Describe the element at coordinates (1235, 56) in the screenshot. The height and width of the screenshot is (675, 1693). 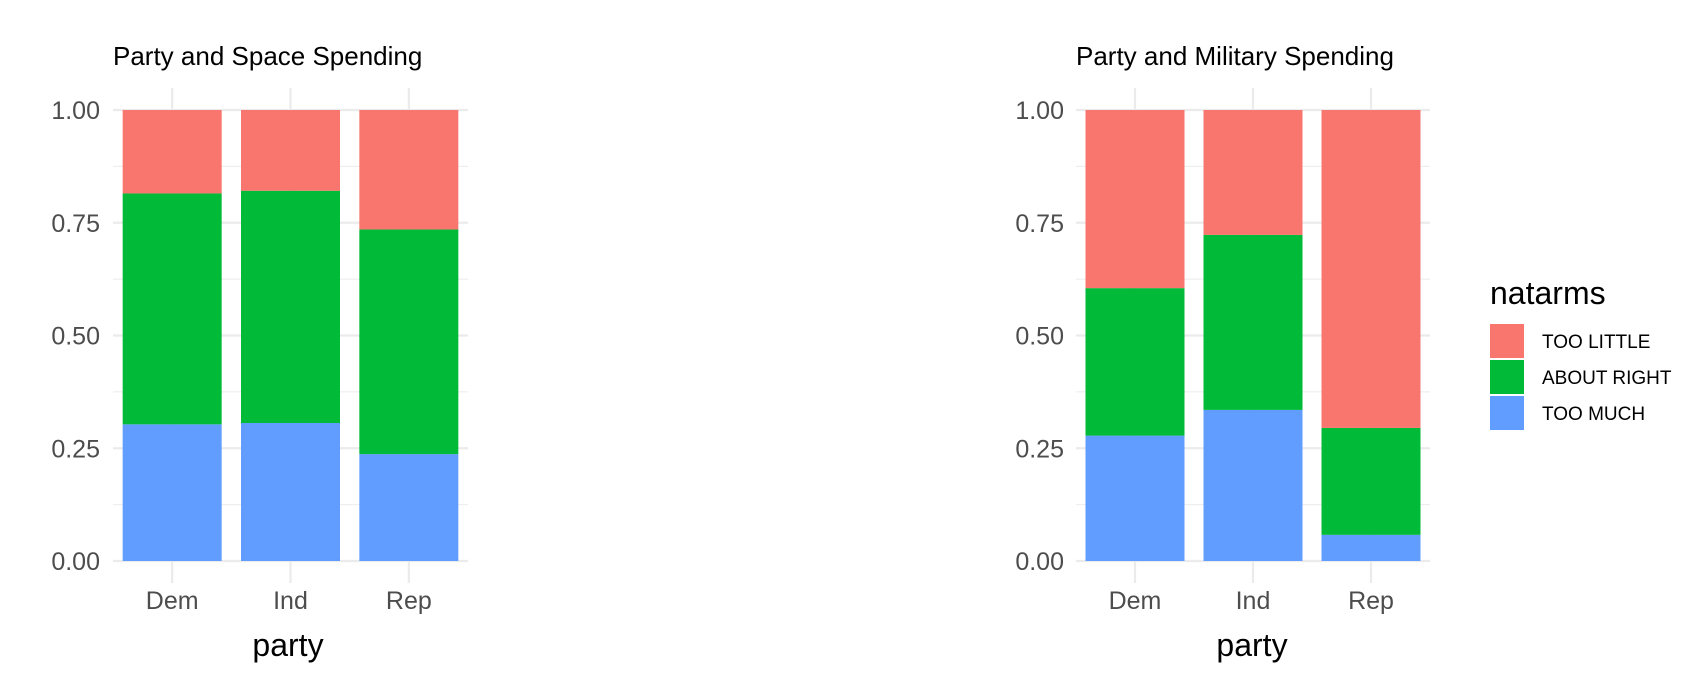
I see `chart-title-military: Party and Military Spending` at that location.